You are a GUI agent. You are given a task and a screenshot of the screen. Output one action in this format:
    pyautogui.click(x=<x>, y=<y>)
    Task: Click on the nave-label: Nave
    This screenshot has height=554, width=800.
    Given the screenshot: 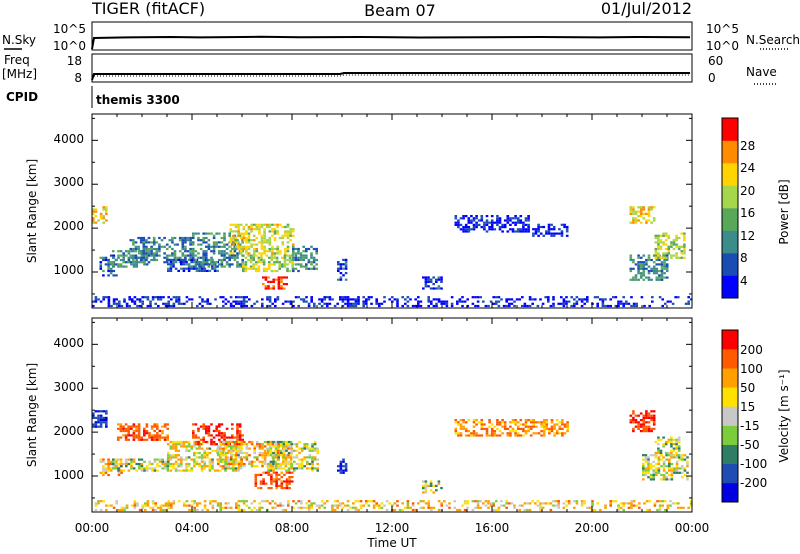 What is the action you would take?
    pyautogui.click(x=761, y=72)
    